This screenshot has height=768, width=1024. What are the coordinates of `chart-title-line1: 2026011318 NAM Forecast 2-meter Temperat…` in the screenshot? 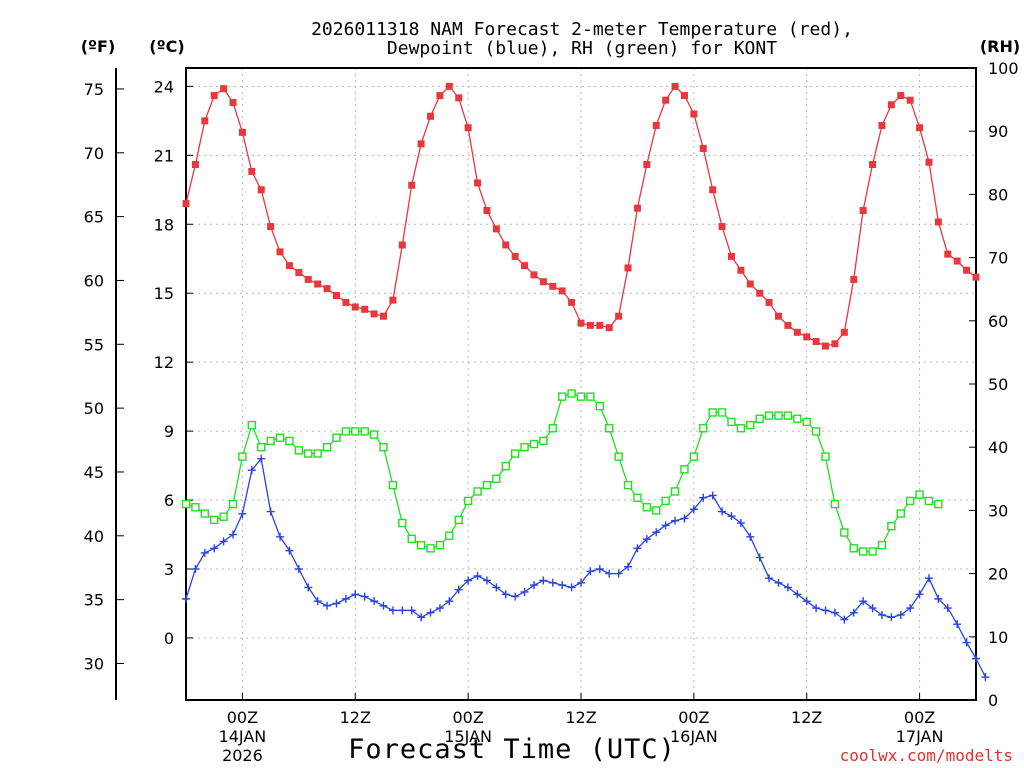 It's located at (582, 29).